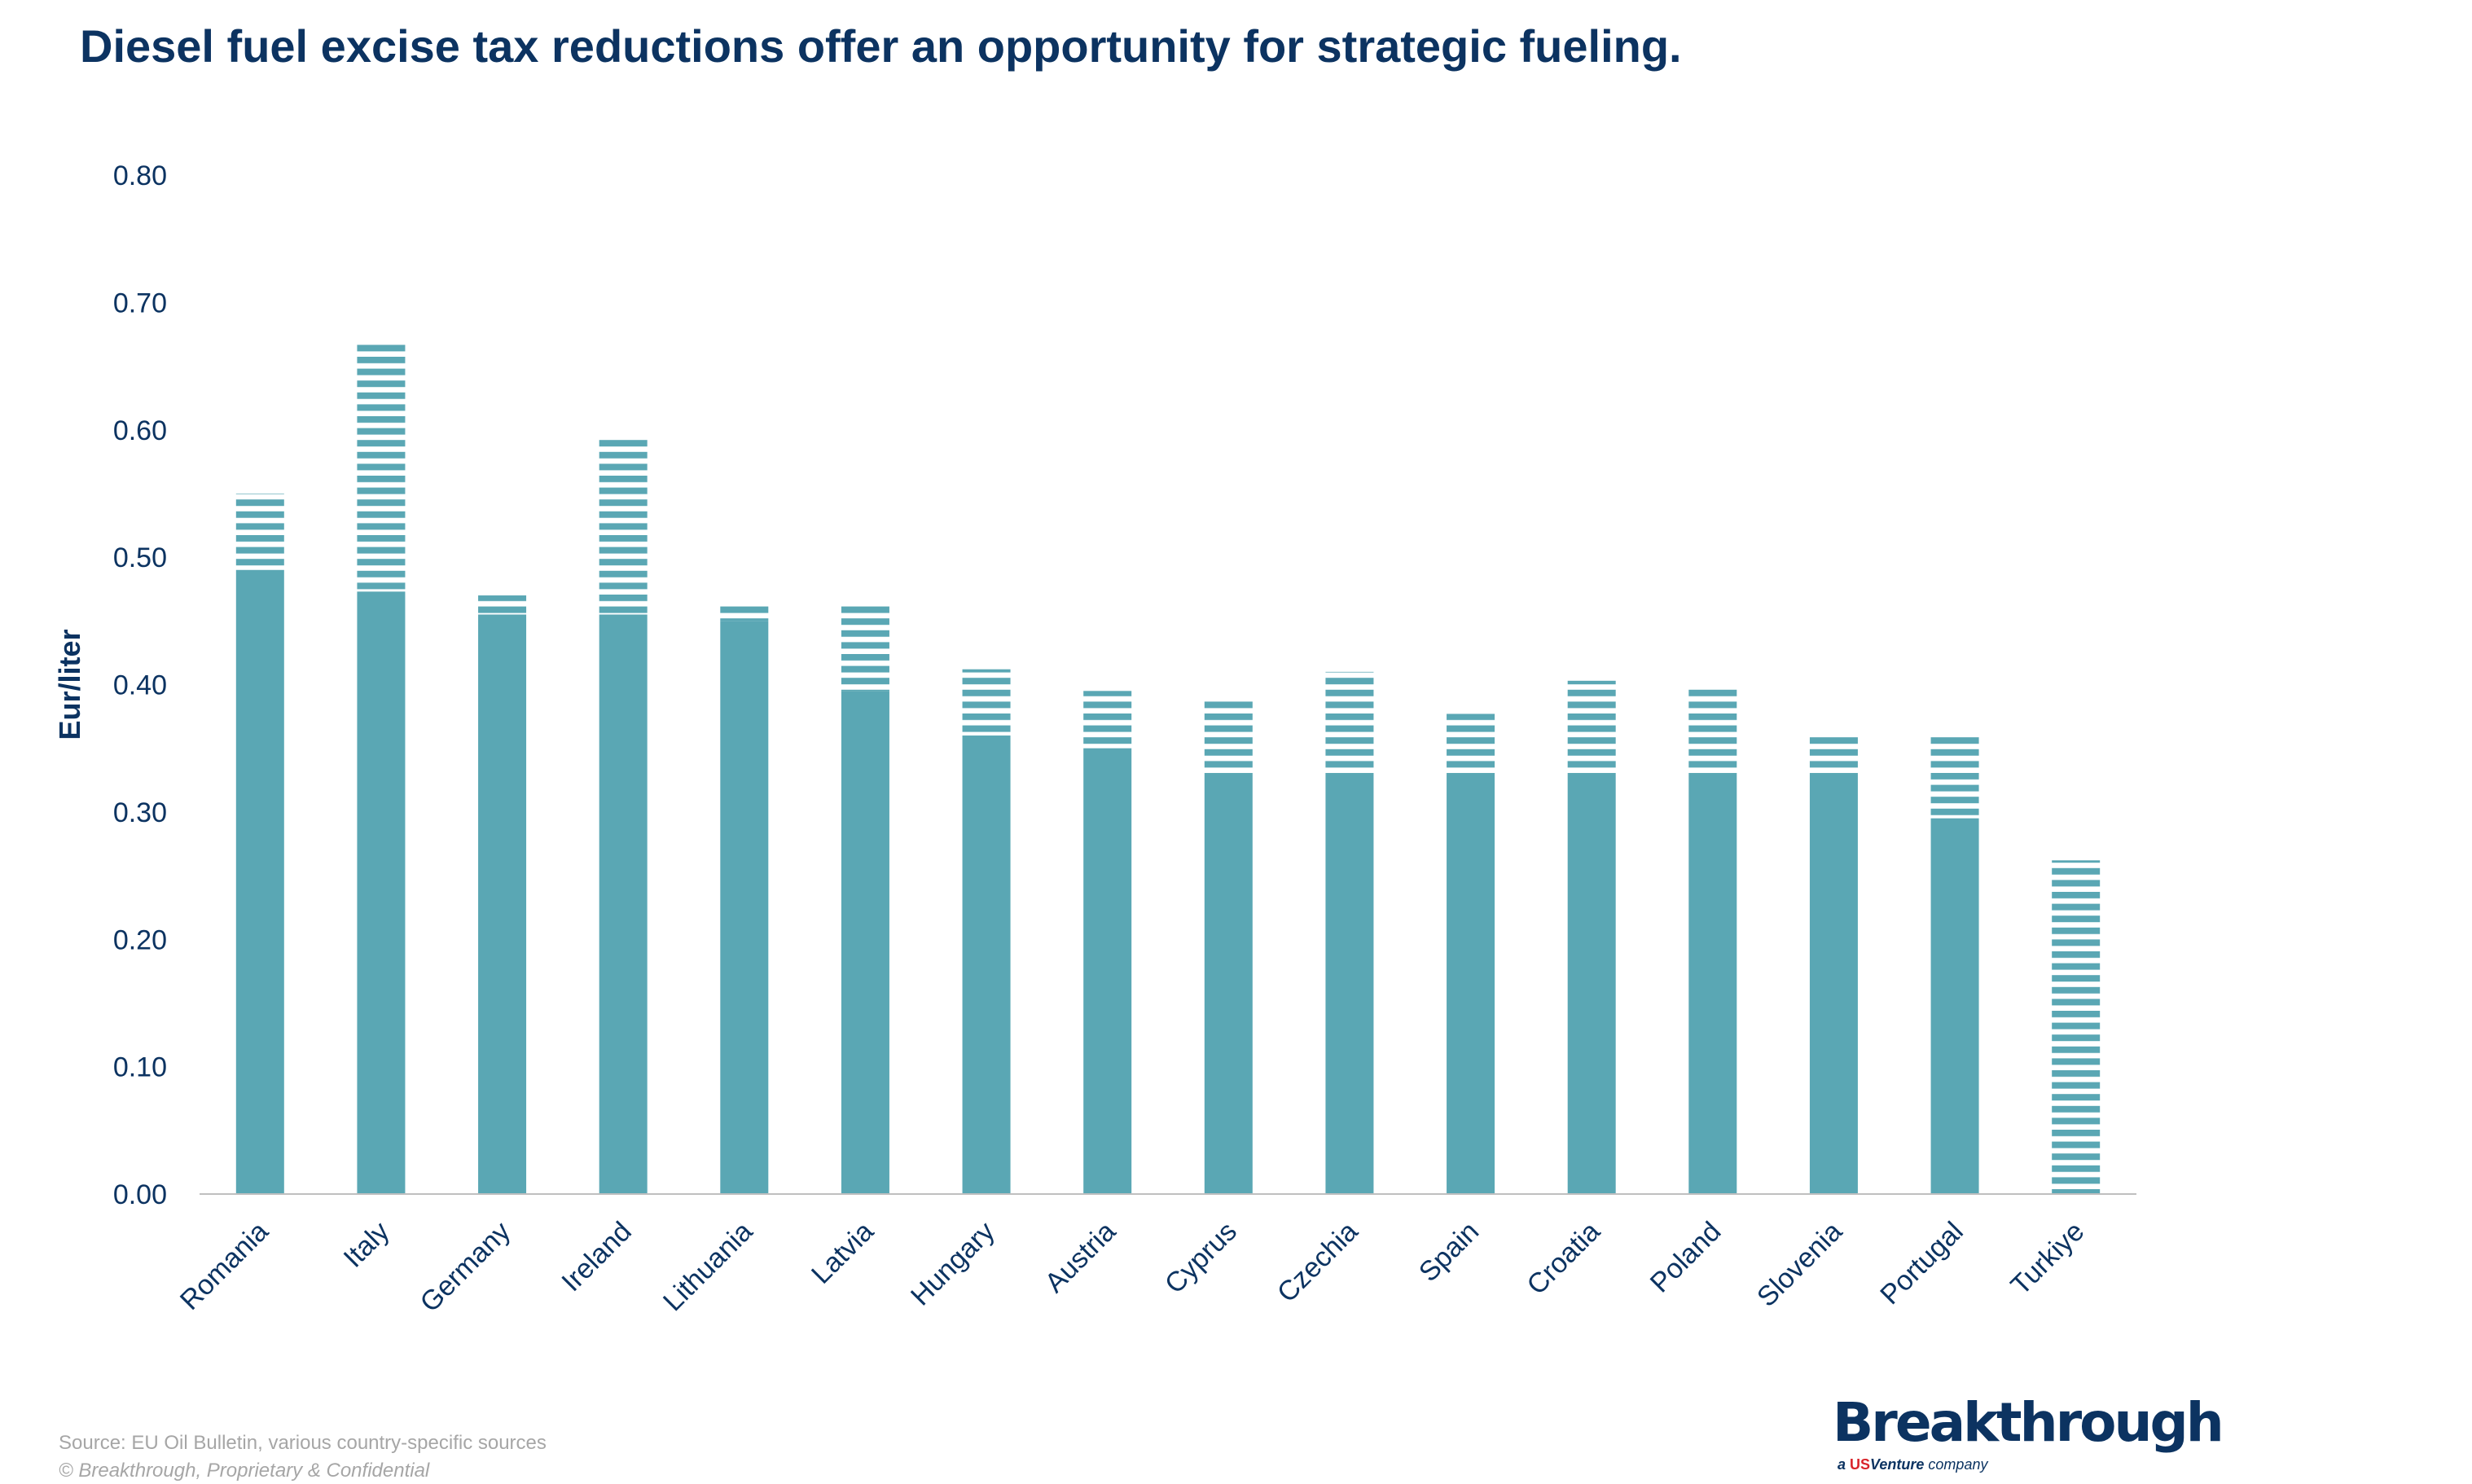 Image resolution: width=2472 pixels, height=1484 pixels. Describe the element at coordinates (1201, 1258) in the screenshot. I see `x-tick-label: Cyprus` at that location.